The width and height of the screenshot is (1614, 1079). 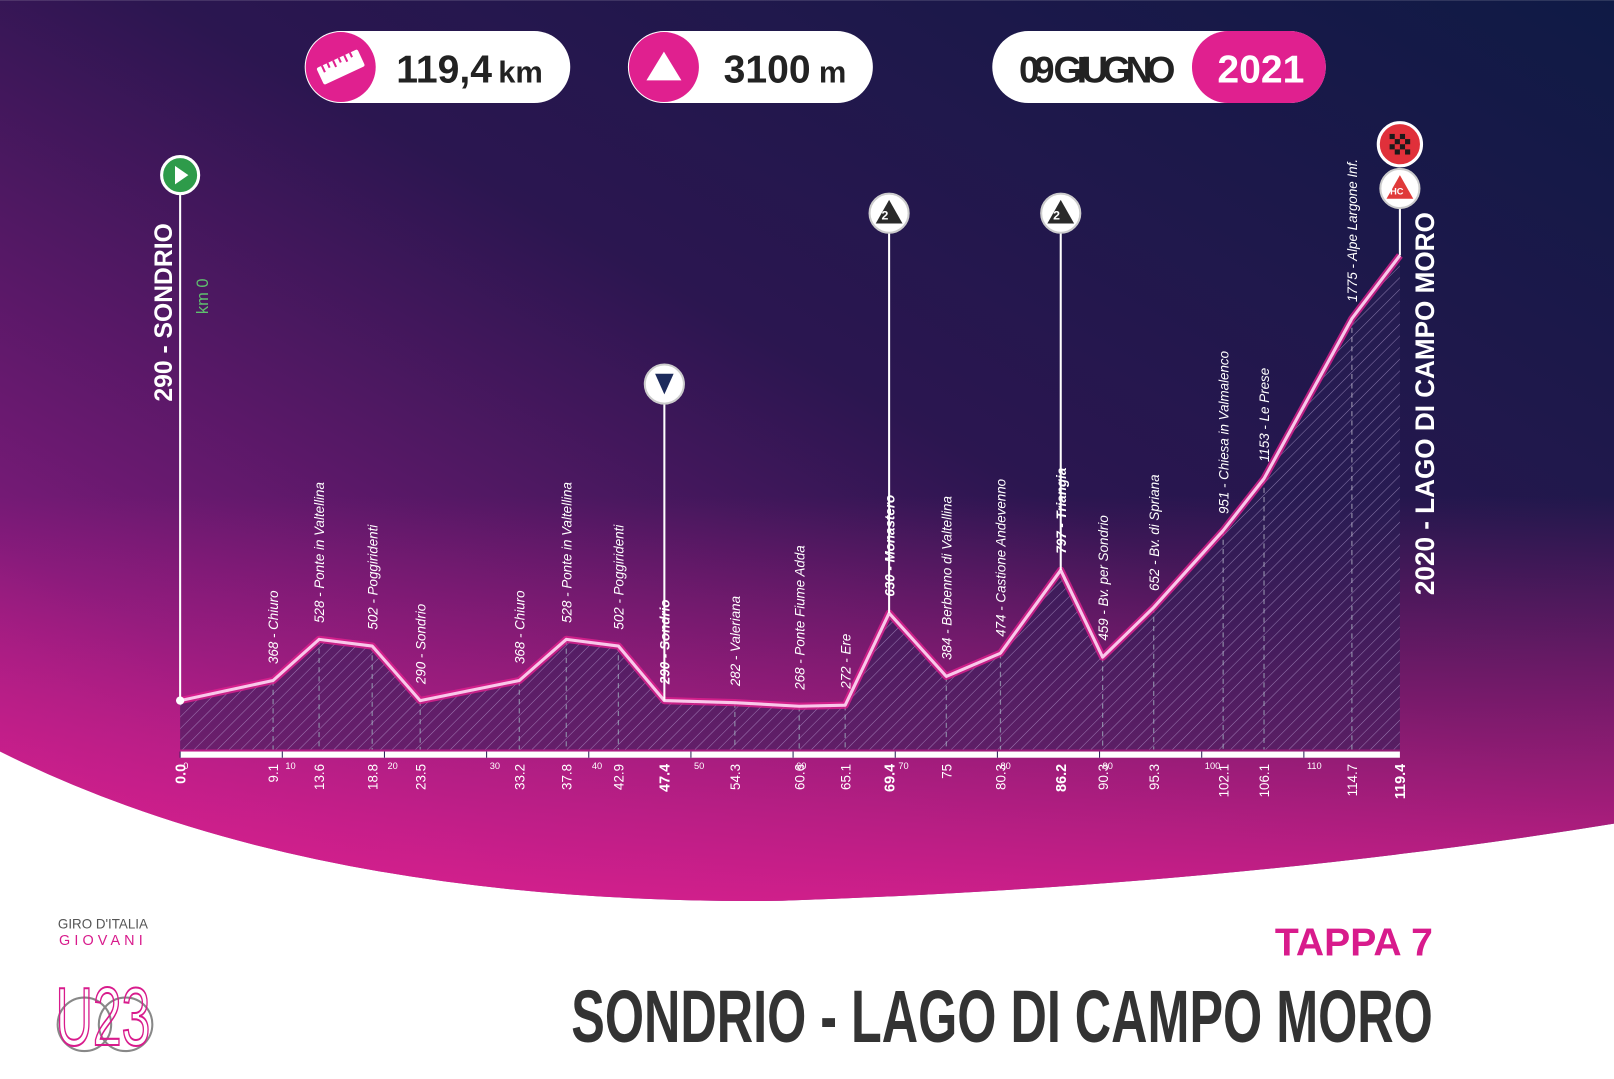 I want to click on logo-brand: GIRO D'ITALIA, so click(x=103, y=924).